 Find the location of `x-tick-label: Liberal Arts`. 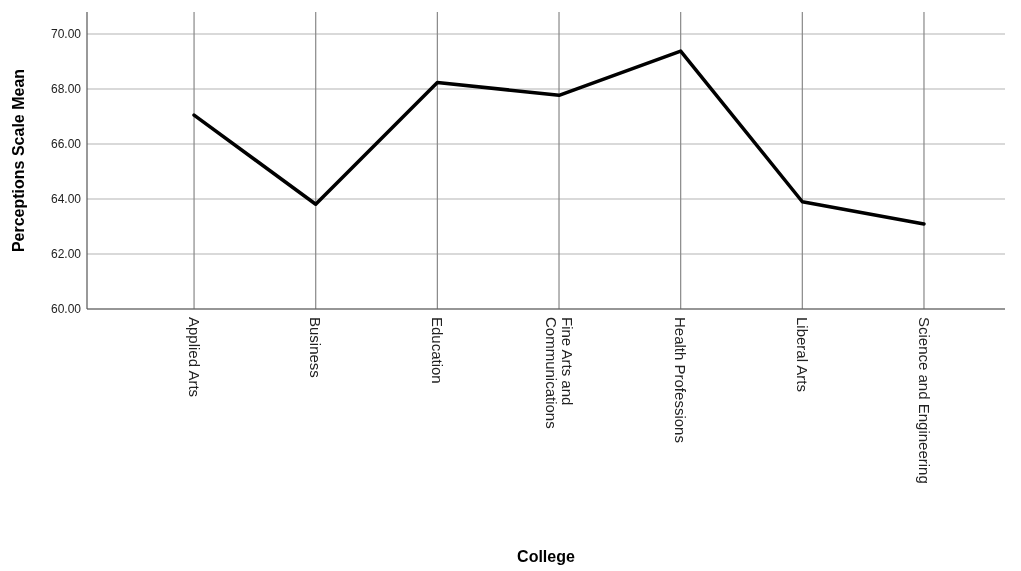

x-tick-label: Liberal Arts is located at coordinates (803, 355).